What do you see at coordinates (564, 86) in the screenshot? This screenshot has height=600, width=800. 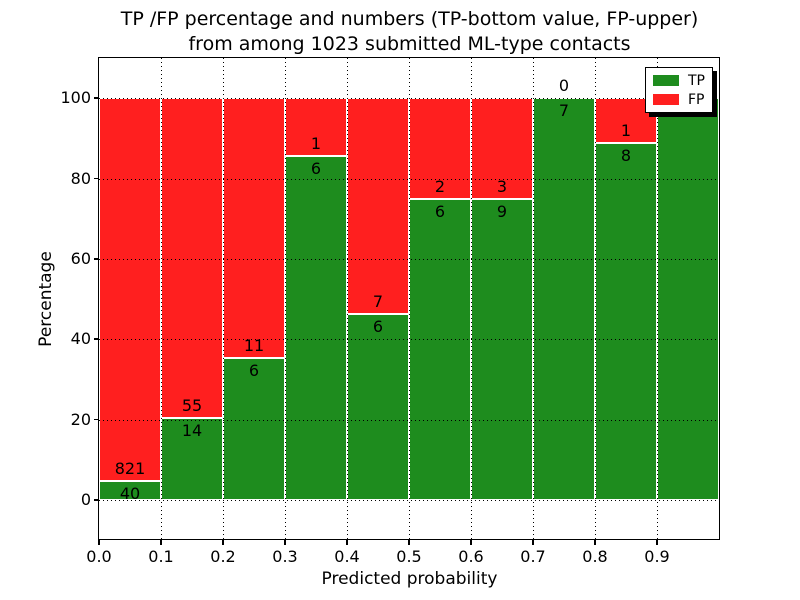 I see `annotation-fp-count: 0` at bounding box center [564, 86].